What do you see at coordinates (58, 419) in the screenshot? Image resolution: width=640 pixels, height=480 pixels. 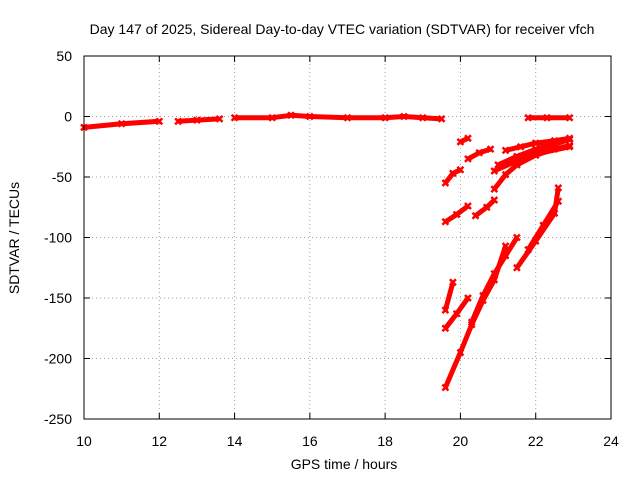 I see `y-tick-label: -250` at bounding box center [58, 419].